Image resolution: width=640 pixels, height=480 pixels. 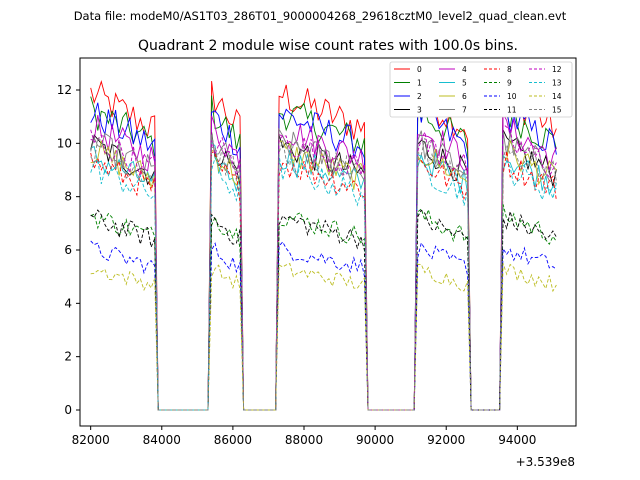 I want to click on y-tick-label: 0, so click(x=68, y=410).